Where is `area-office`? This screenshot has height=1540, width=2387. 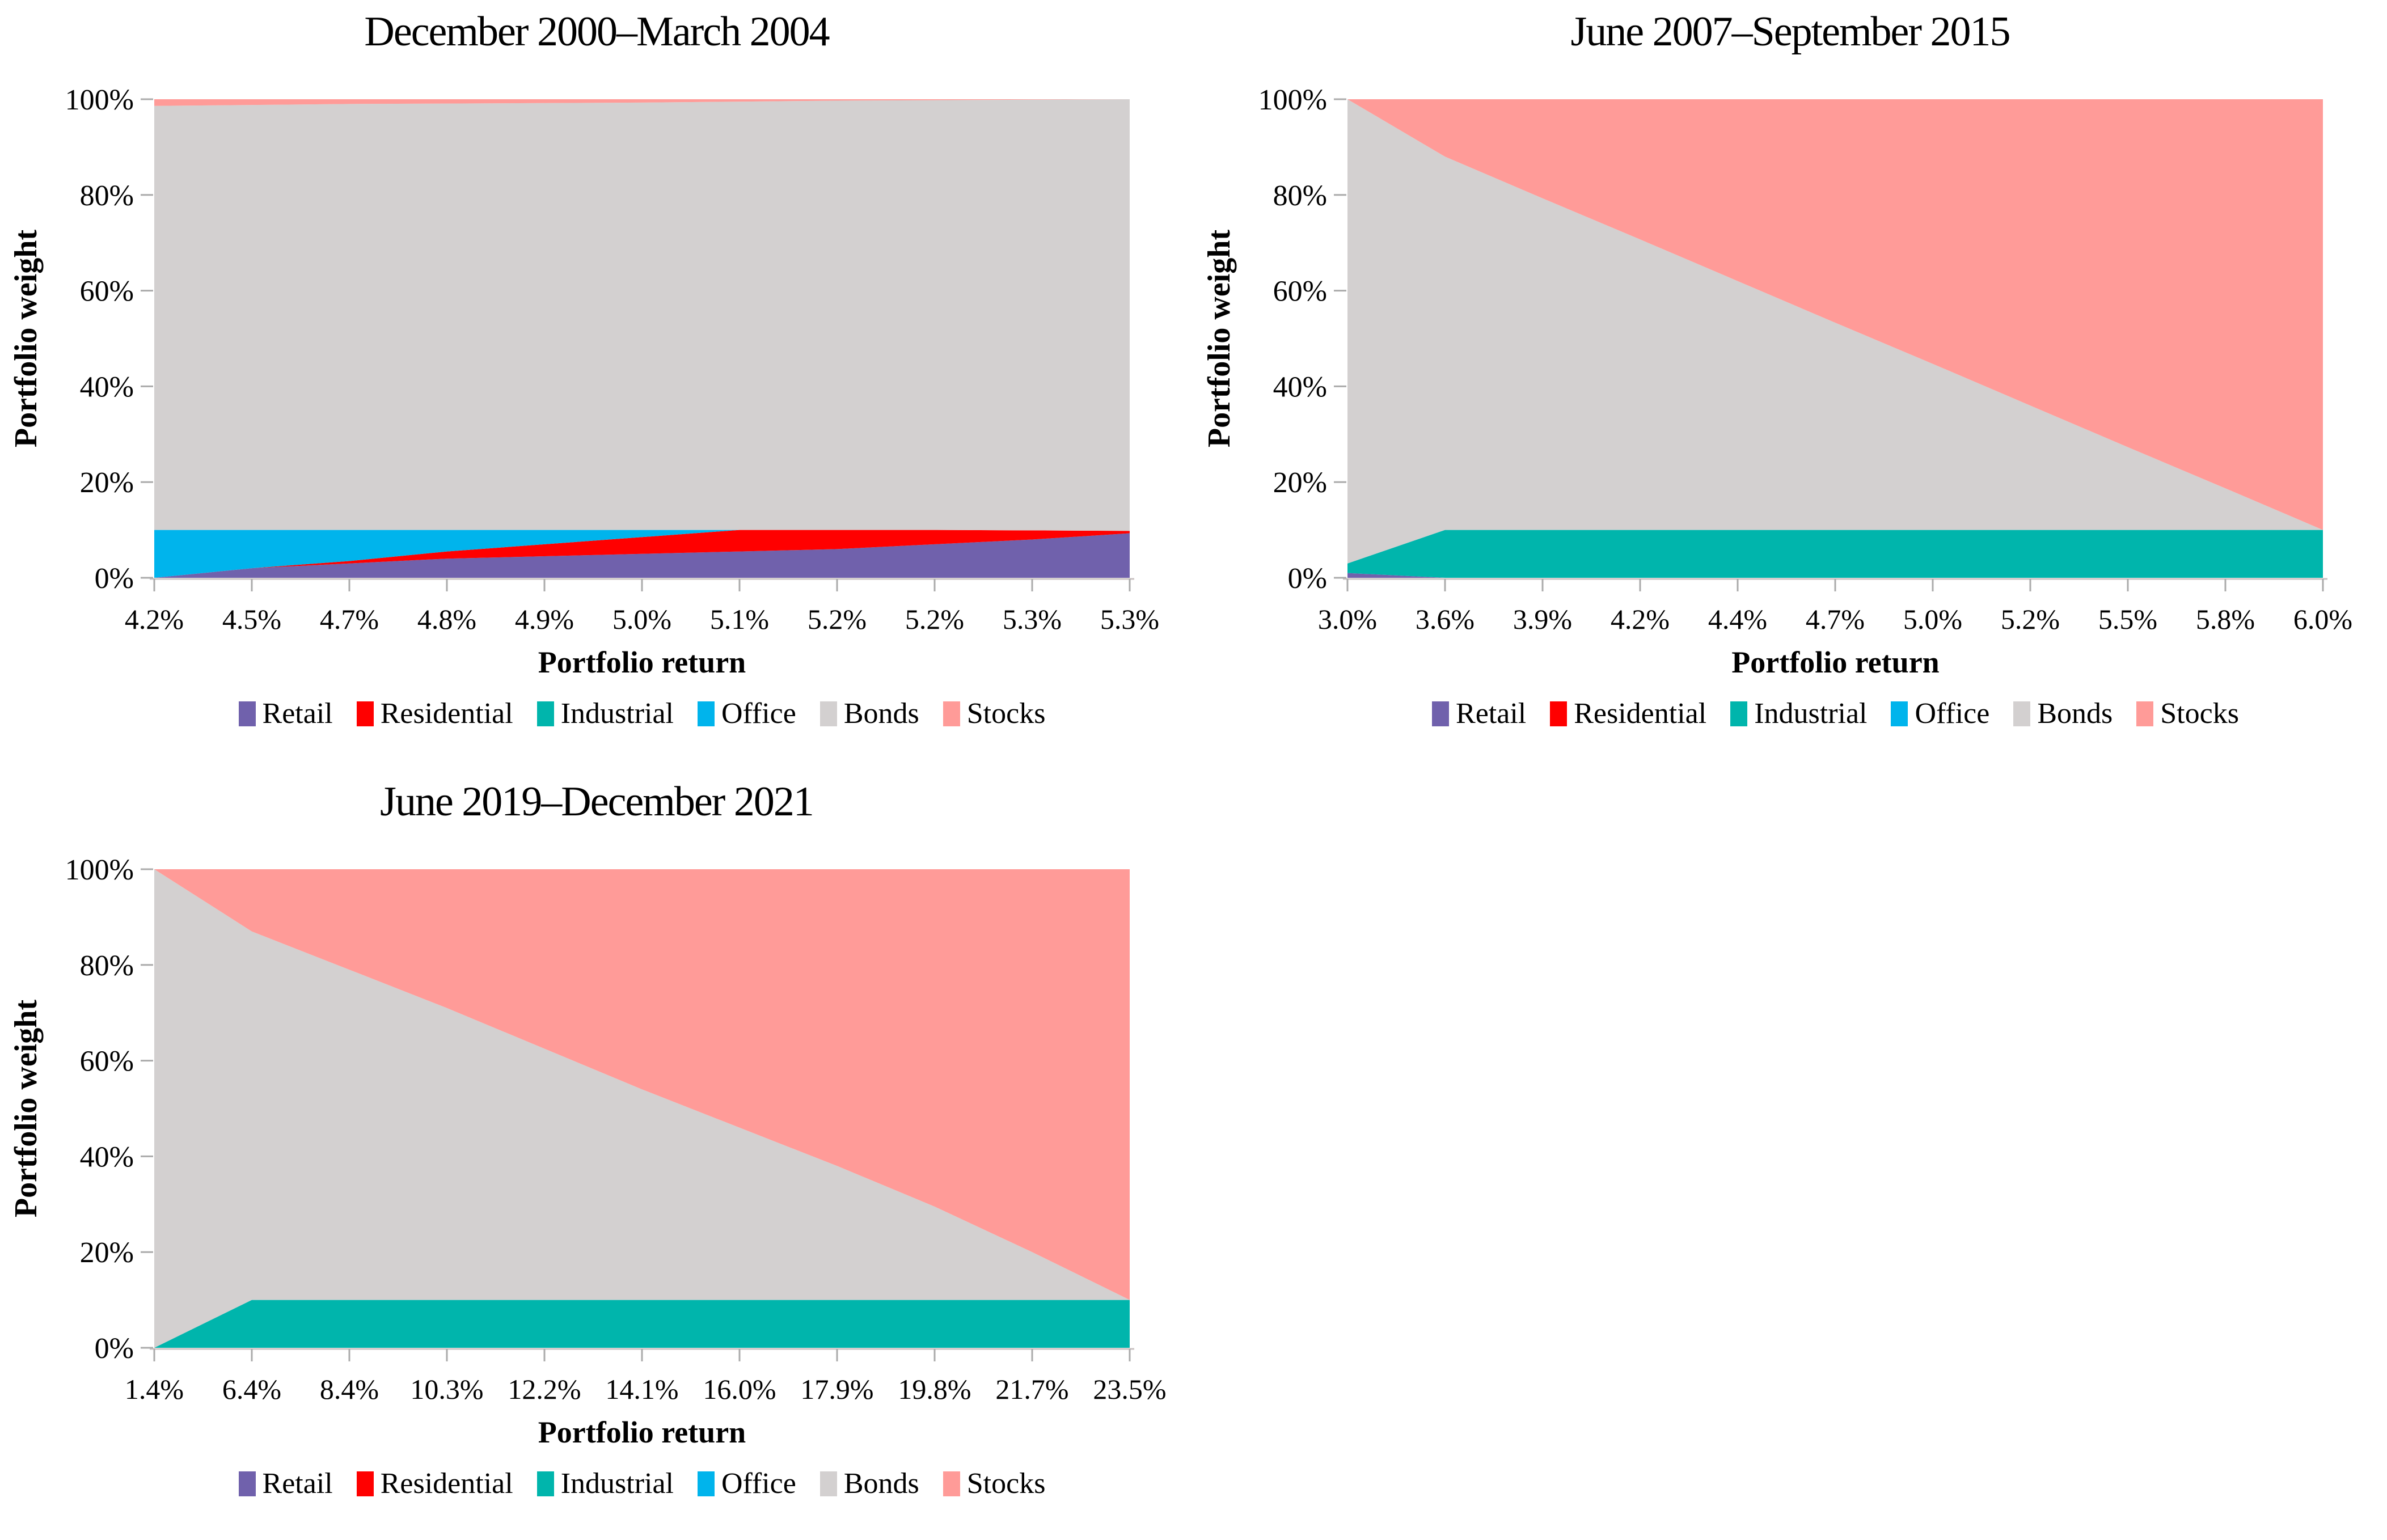
area-office is located at coordinates (642, 554).